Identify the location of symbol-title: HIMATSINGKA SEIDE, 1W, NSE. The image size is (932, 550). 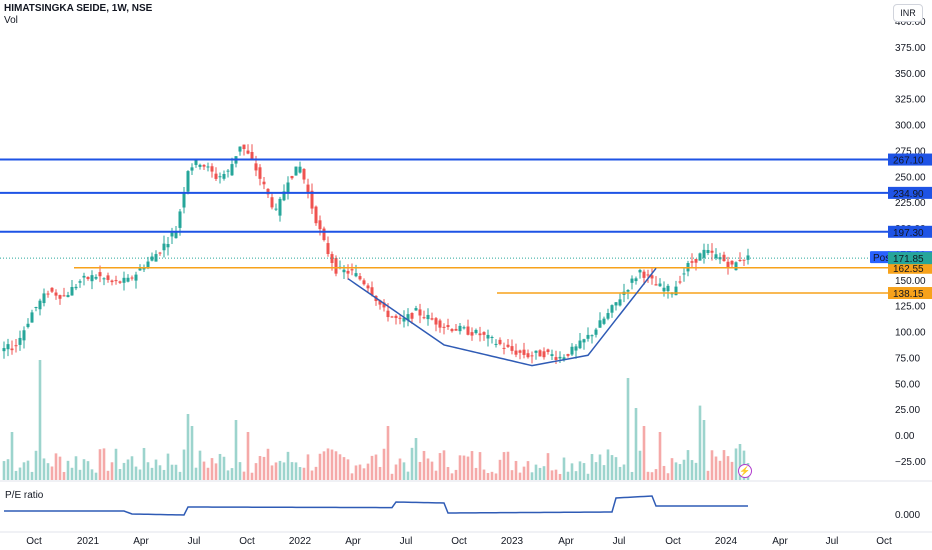
(78, 8).